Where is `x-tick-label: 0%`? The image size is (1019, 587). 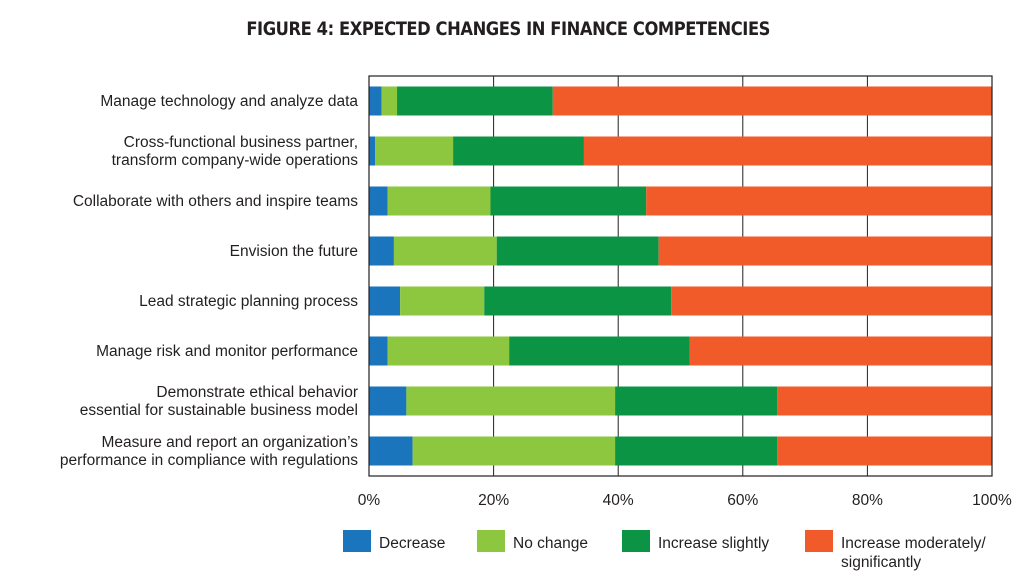
x-tick-label: 0% is located at coordinates (369, 500).